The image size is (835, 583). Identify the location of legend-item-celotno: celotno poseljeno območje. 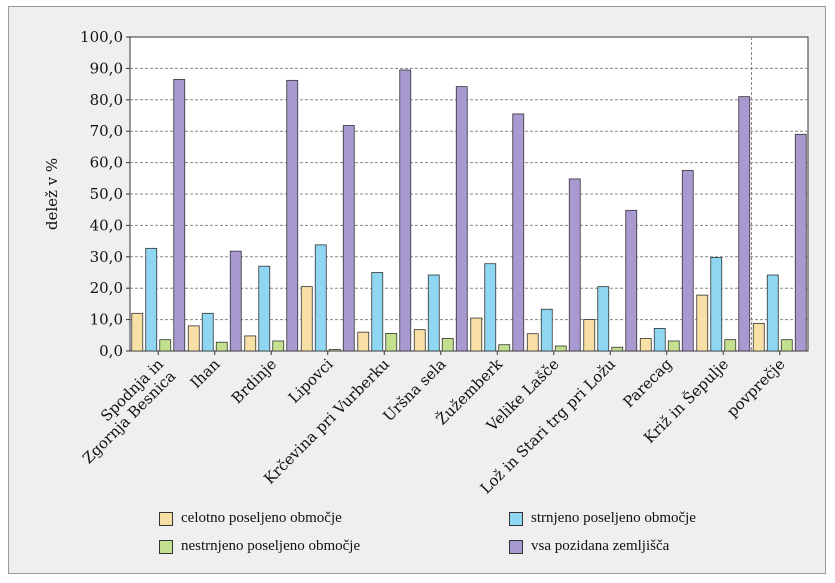
(250, 518).